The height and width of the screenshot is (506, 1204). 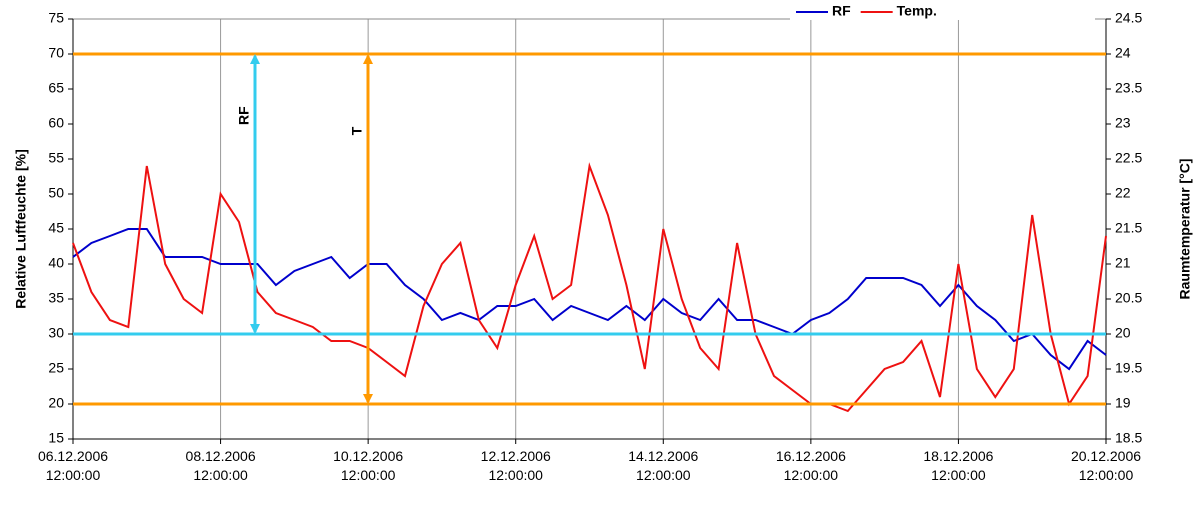 What do you see at coordinates (1123, 333) in the screenshot?
I see `y2-tick-label: 20` at bounding box center [1123, 333].